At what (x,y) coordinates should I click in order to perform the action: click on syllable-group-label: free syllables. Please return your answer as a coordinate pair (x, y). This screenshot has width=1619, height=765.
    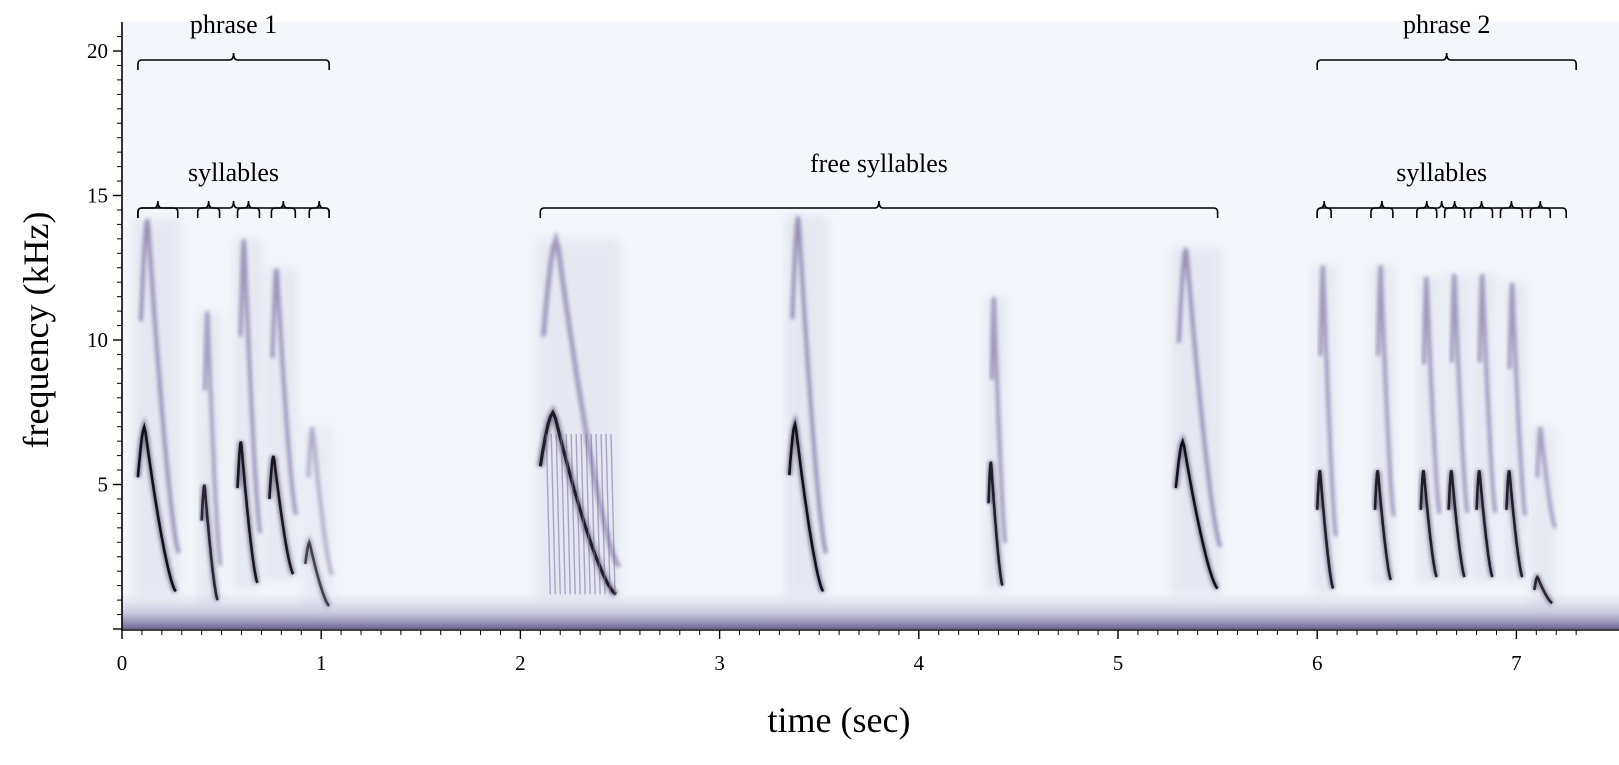
    Looking at the image, I should click on (879, 163).